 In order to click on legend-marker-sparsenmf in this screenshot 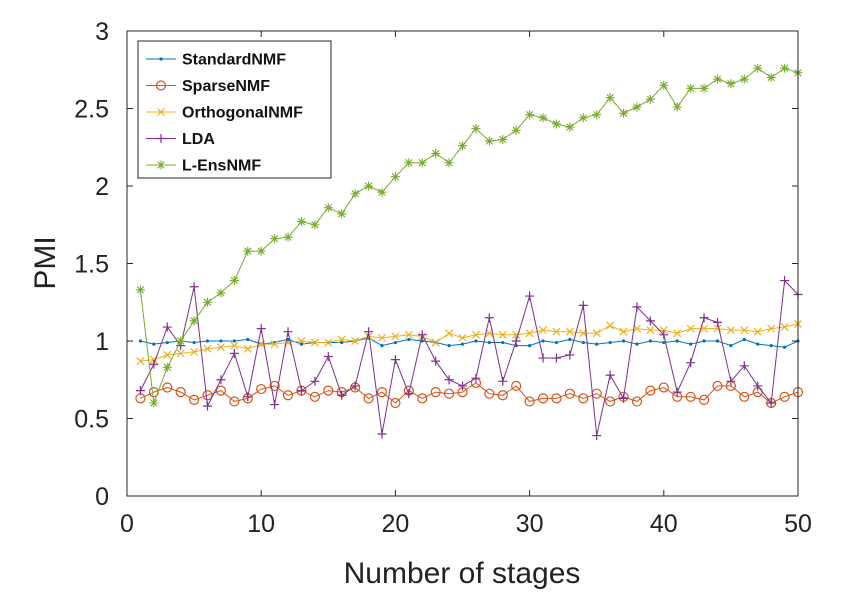, I will do `click(161, 85)`.